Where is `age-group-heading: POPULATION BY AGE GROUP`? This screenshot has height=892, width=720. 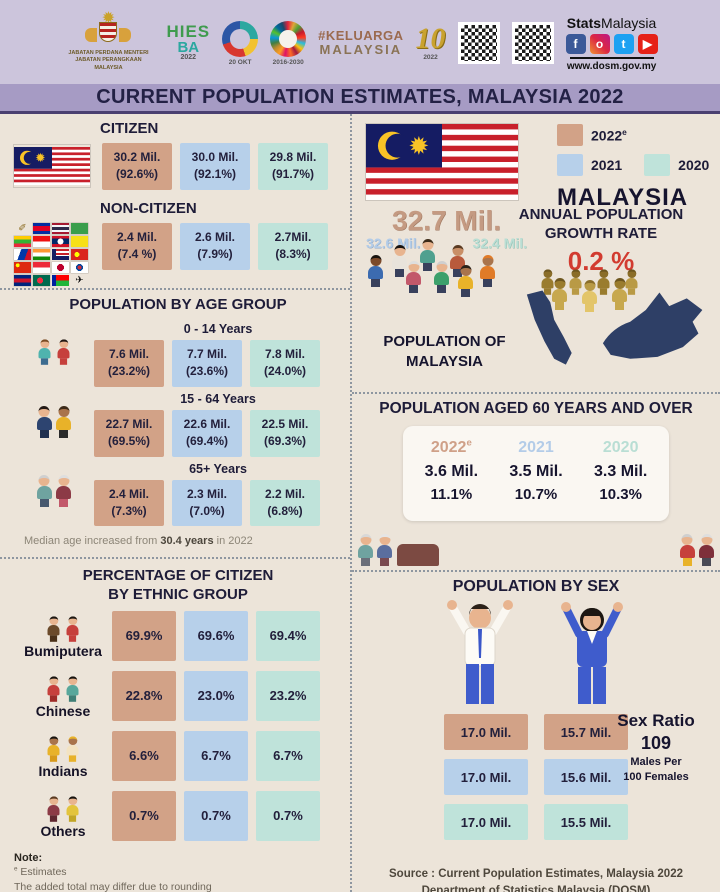 age-group-heading: POPULATION BY AGE GROUP is located at coordinates (178, 304).